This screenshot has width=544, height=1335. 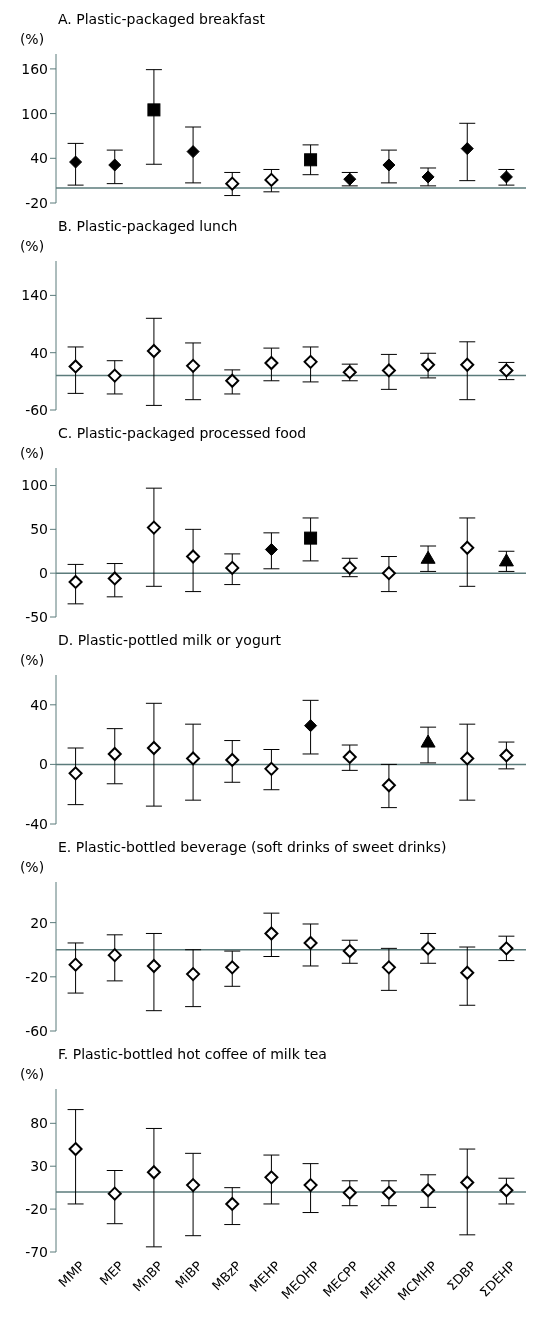 I want to click on y-tick-label: 50, so click(x=39, y=529).